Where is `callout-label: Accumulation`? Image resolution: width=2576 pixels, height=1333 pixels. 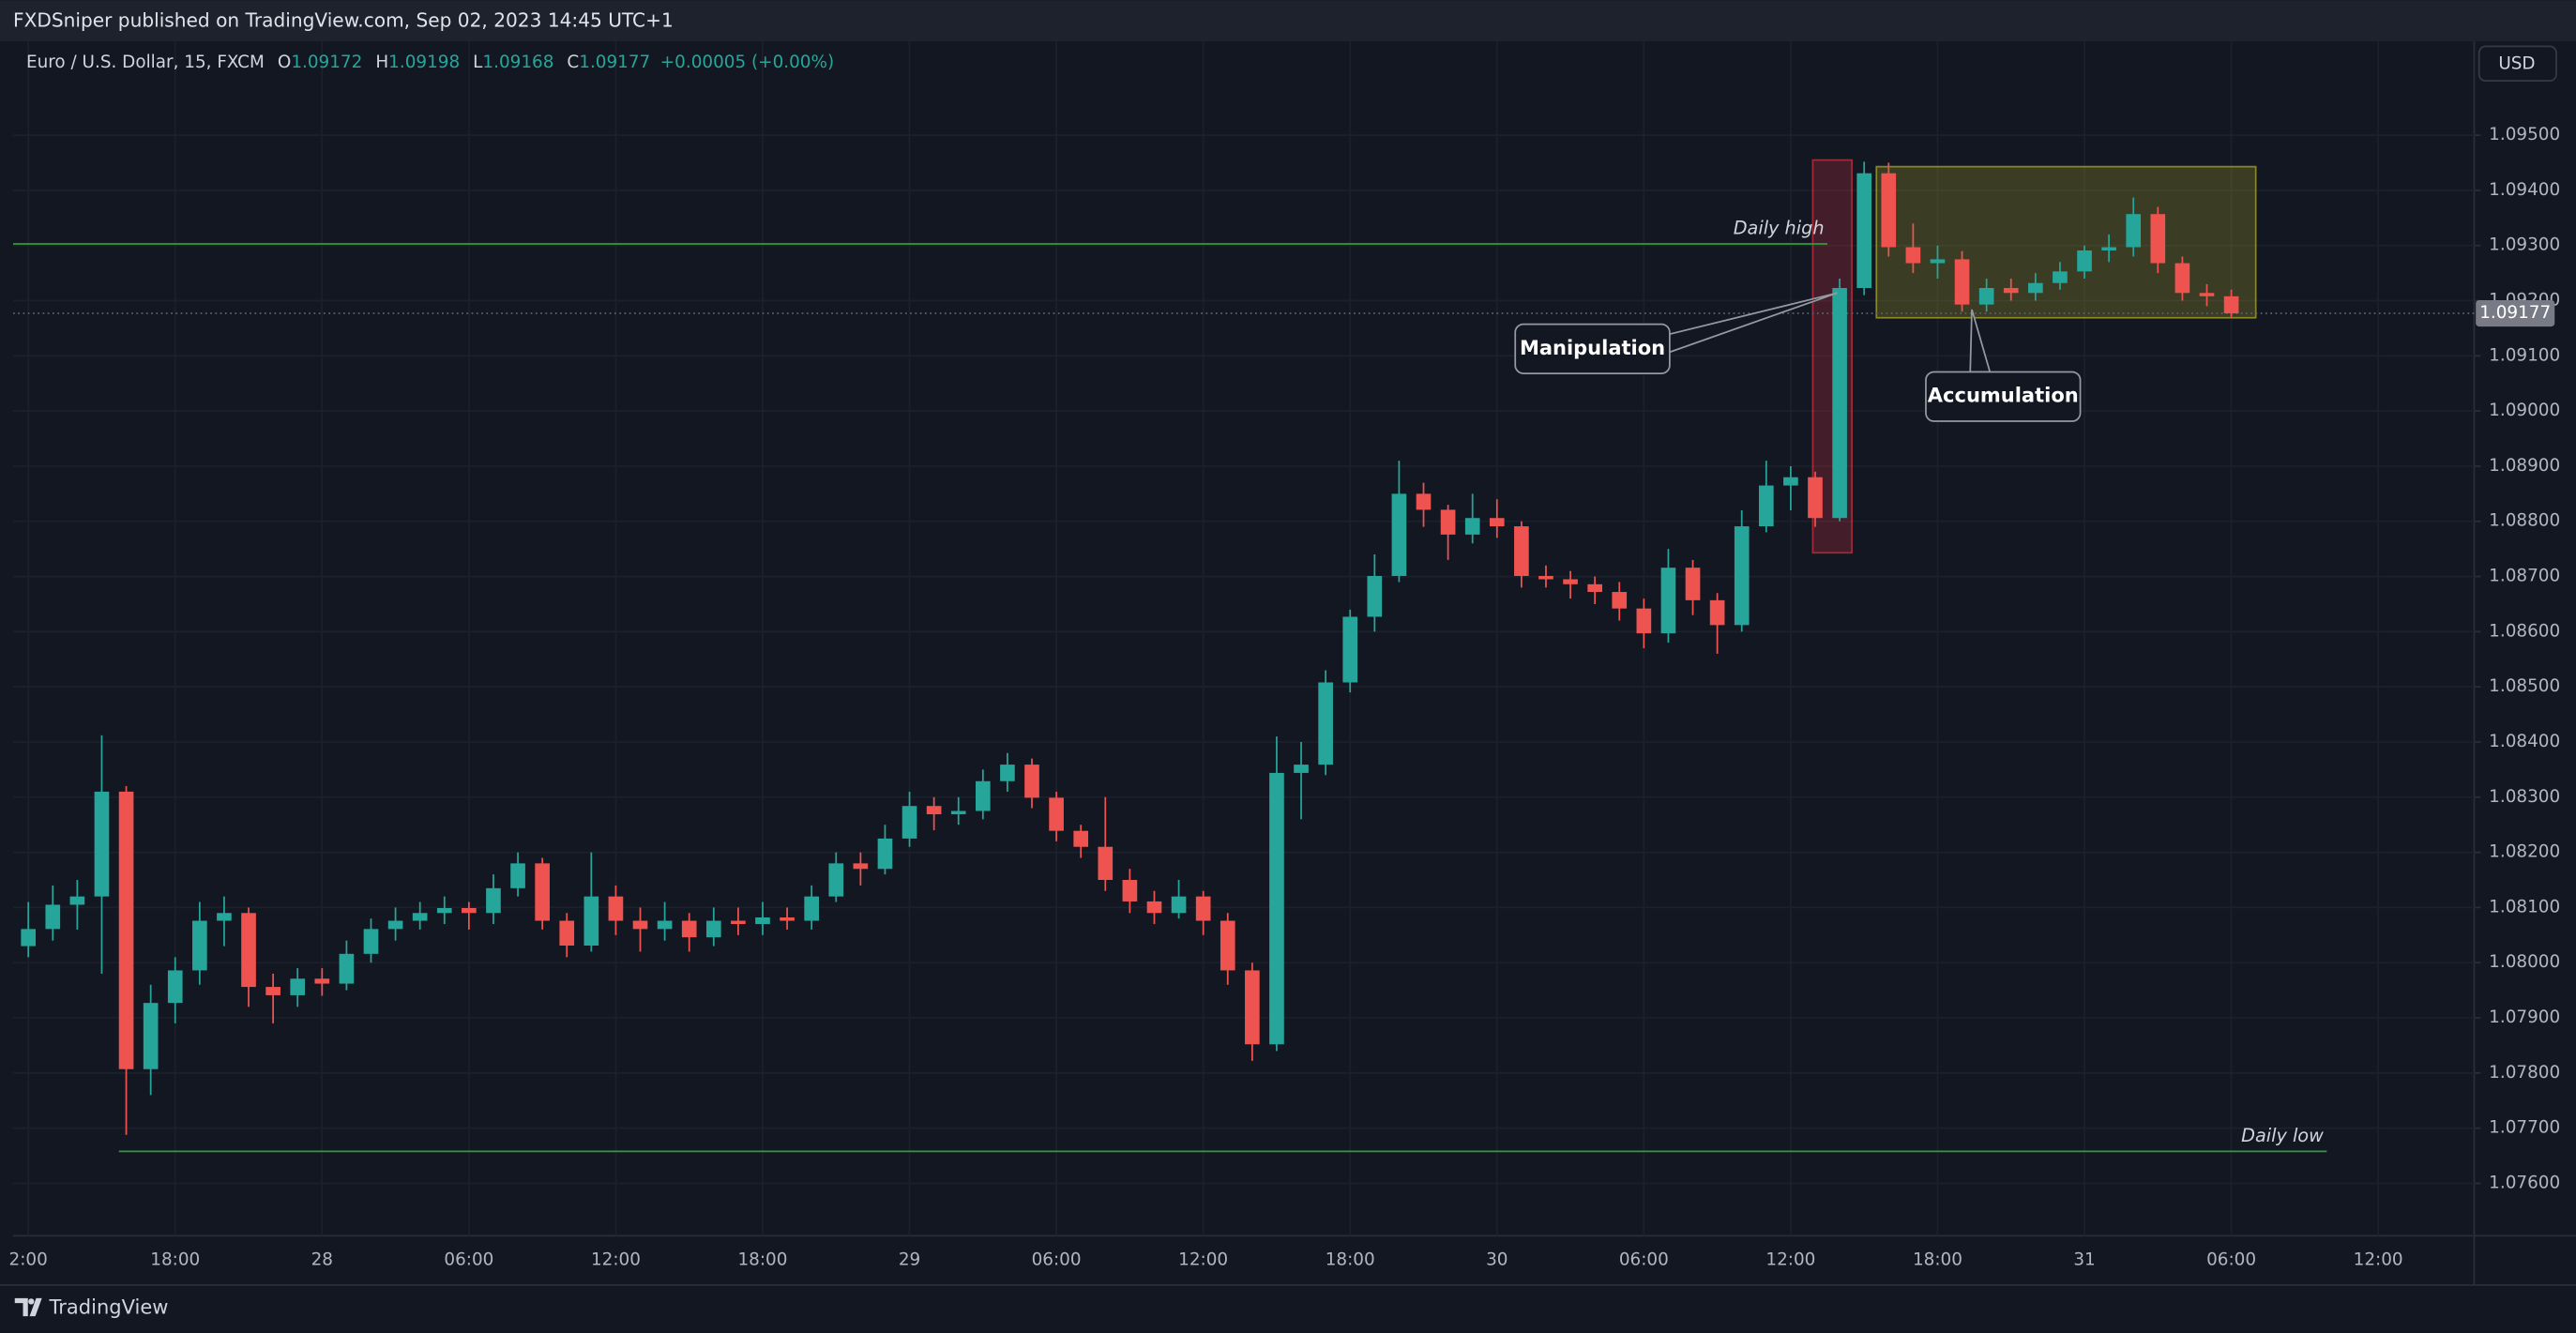
callout-label: Accumulation is located at coordinates (2003, 395).